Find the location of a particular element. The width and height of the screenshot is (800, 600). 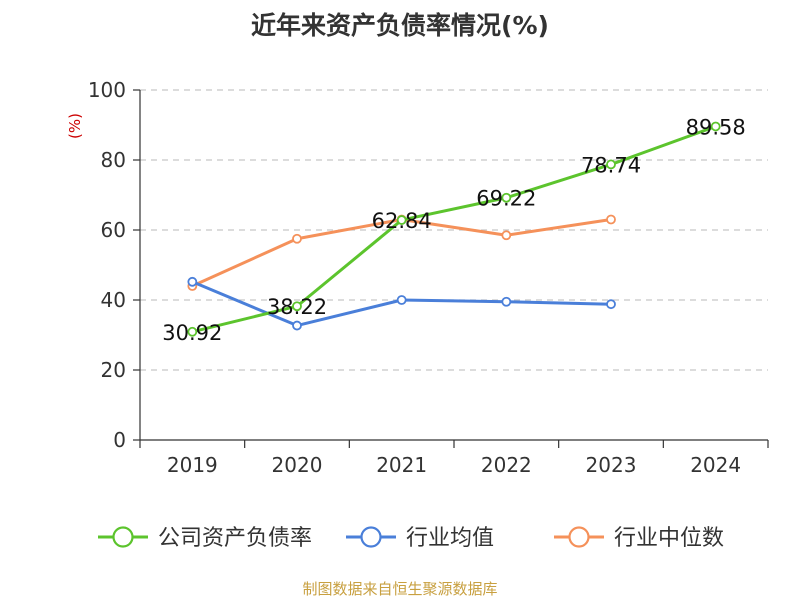

legend-item: 行业均值 is located at coordinates (420, 538).